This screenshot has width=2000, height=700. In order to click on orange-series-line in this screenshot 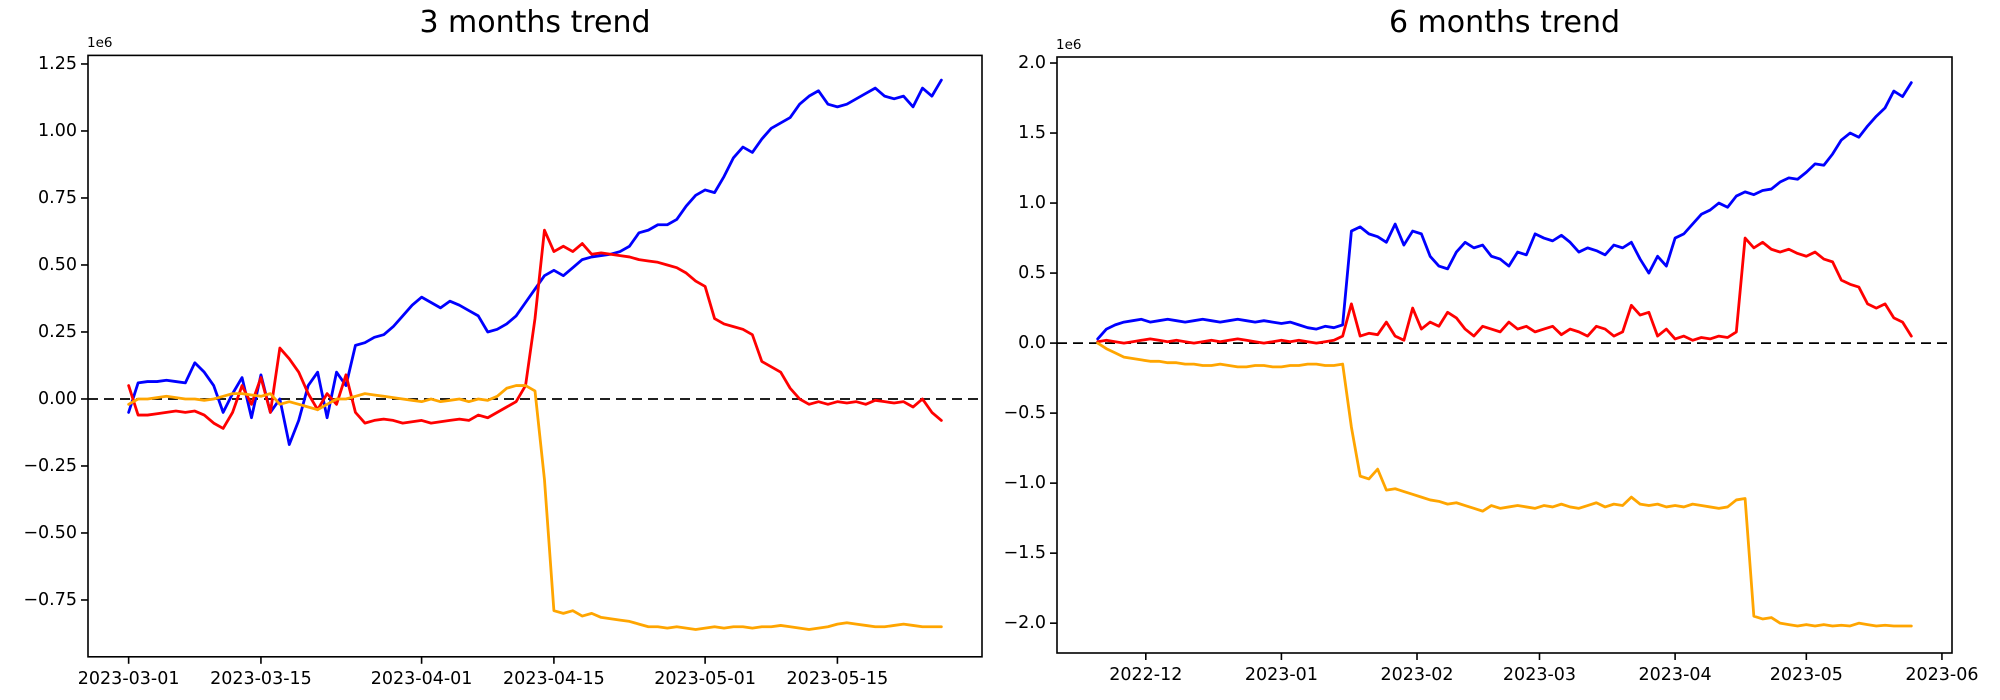, I will do `click(535, 507)`.